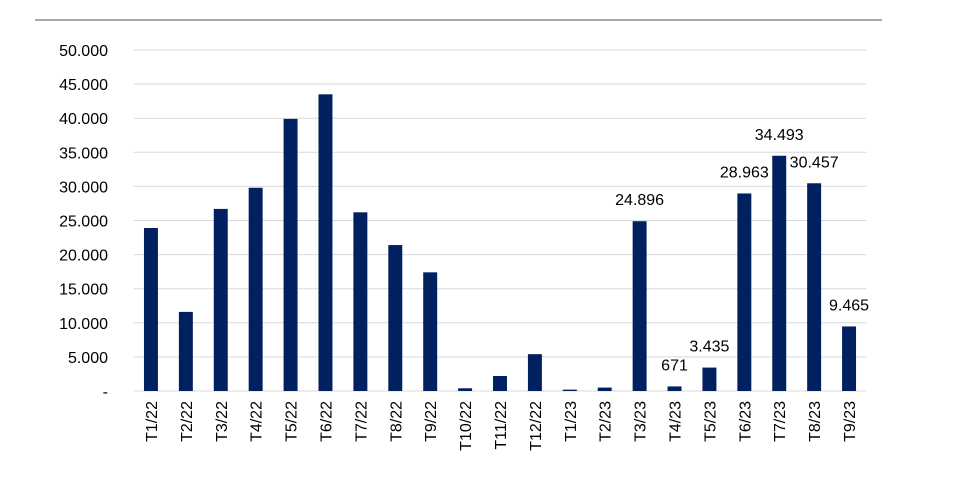  What do you see at coordinates (187, 421) in the screenshot?
I see `x-tick-label: T2/22` at bounding box center [187, 421].